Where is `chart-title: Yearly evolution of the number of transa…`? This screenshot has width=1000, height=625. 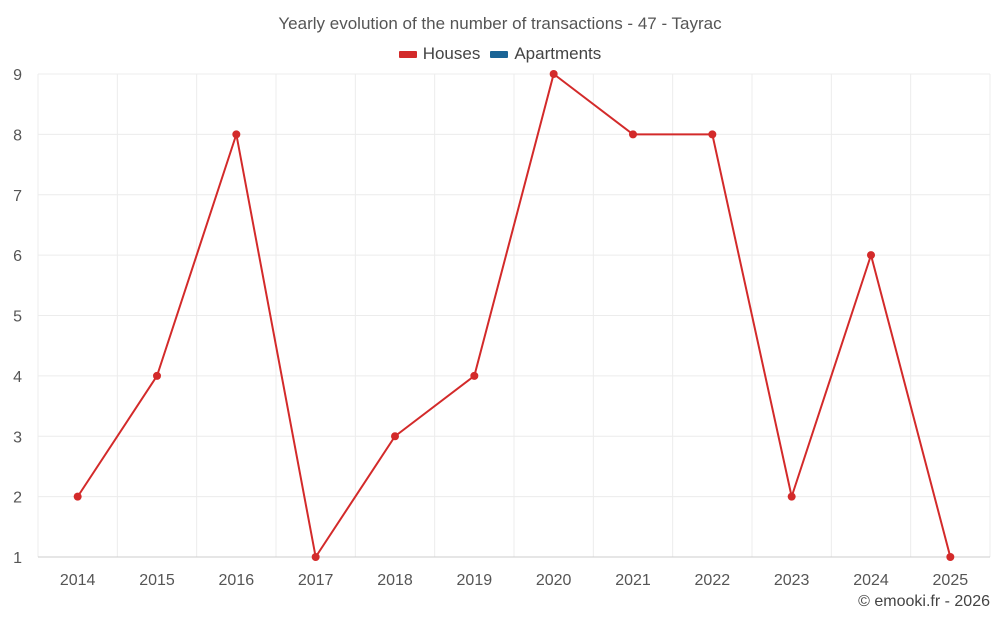 chart-title: Yearly evolution of the number of transa… is located at coordinates (500, 23).